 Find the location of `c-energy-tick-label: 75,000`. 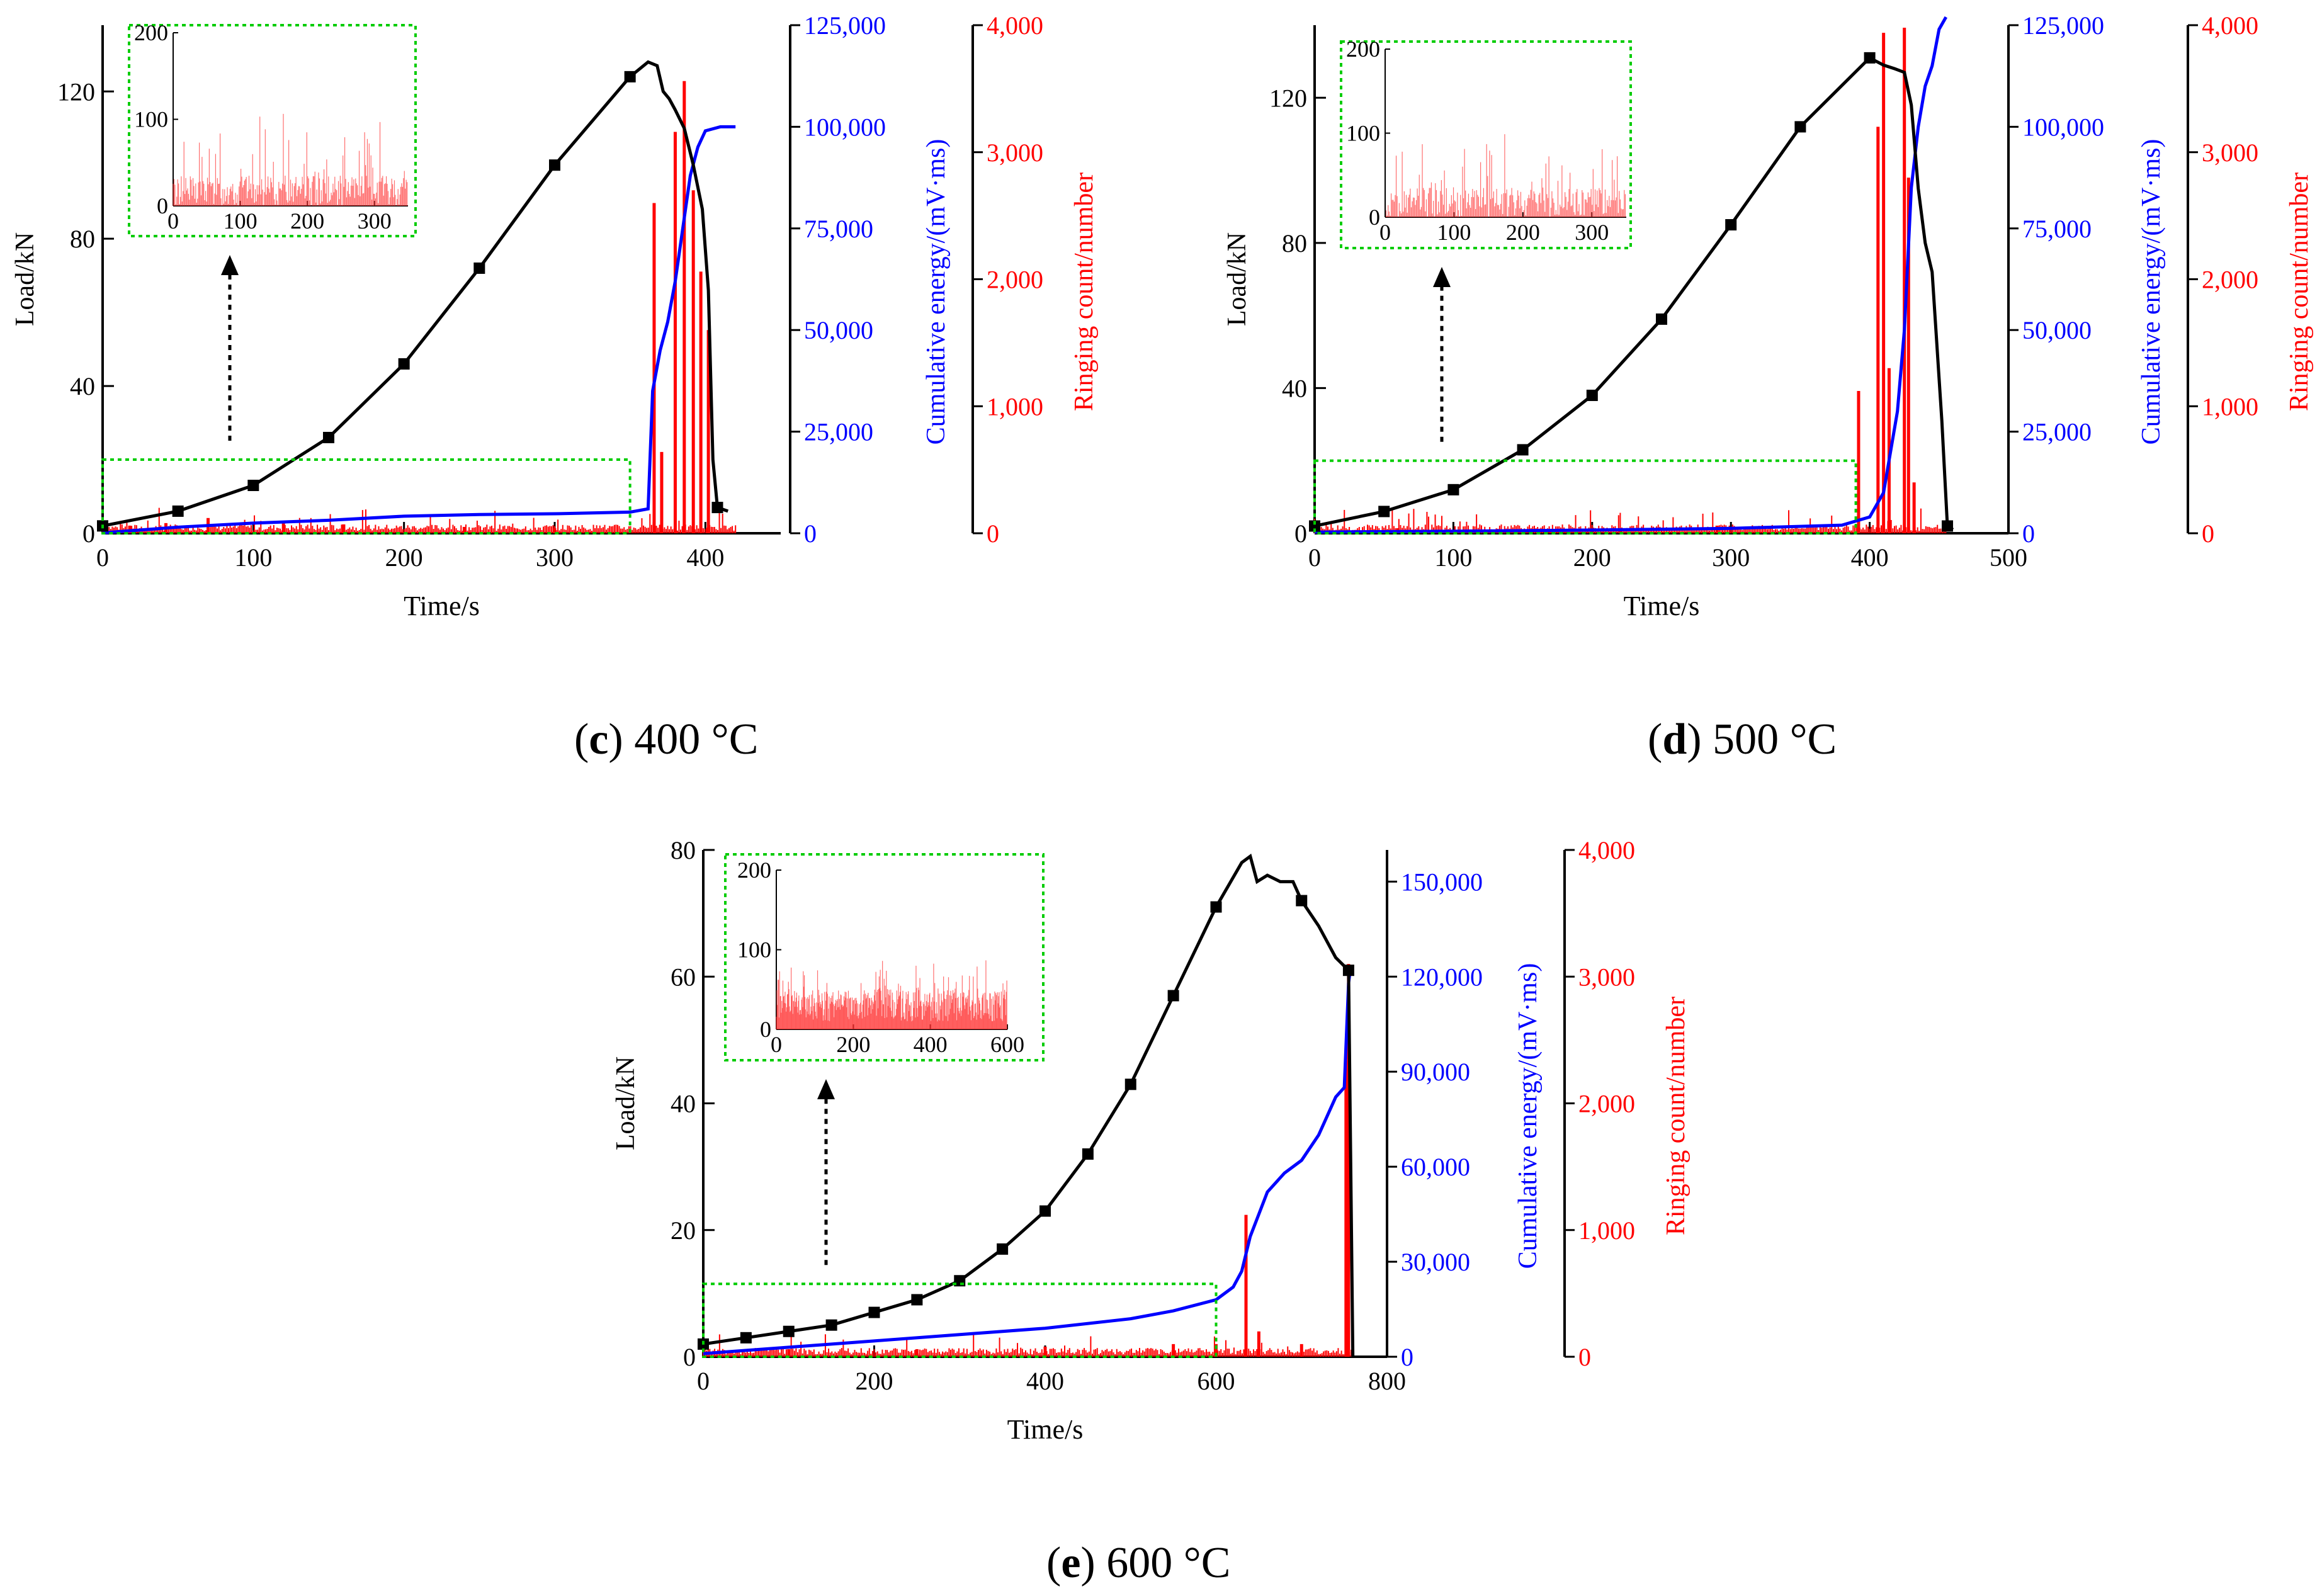

c-energy-tick-label: 75,000 is located at coordinates (839, 229).